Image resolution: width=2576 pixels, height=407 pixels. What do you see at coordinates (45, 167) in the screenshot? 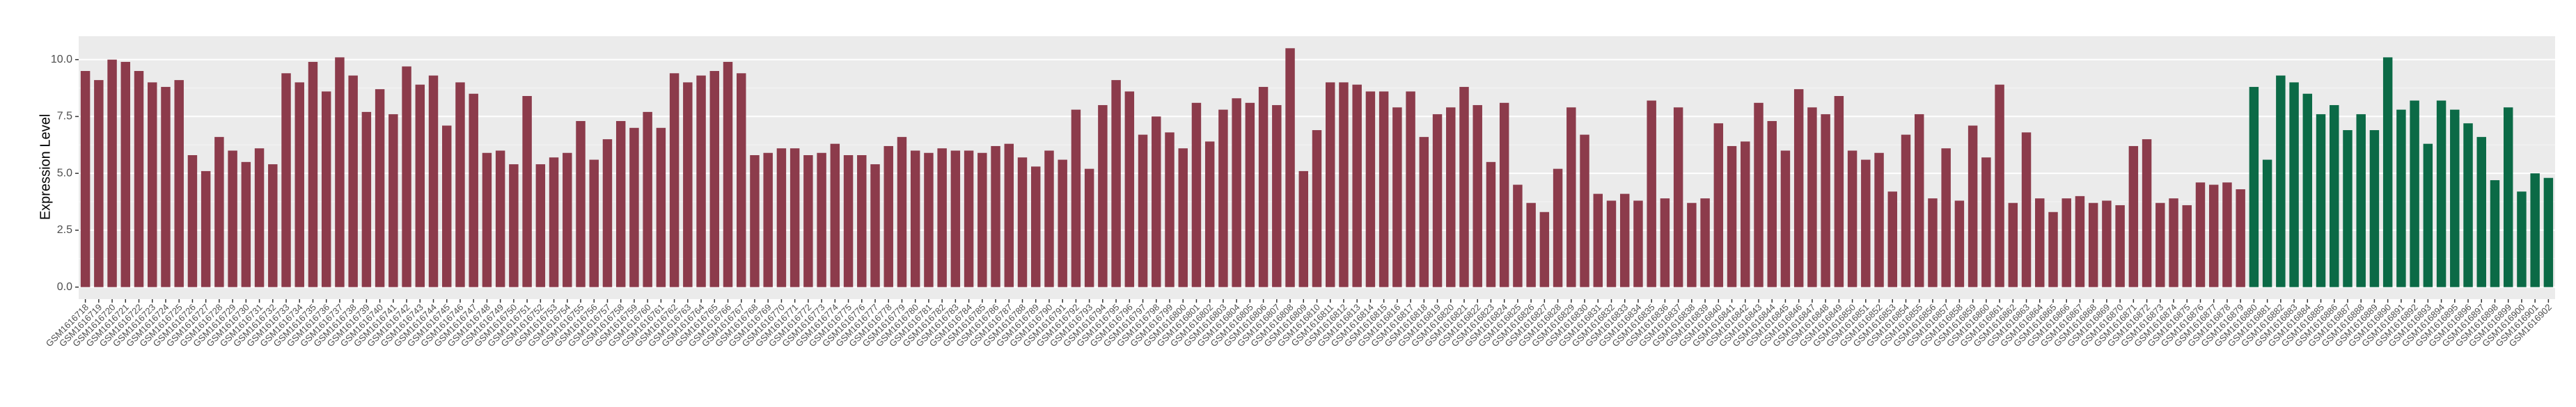
I see `y-axis-title: Expression Level` at bounding box center [45, 167].